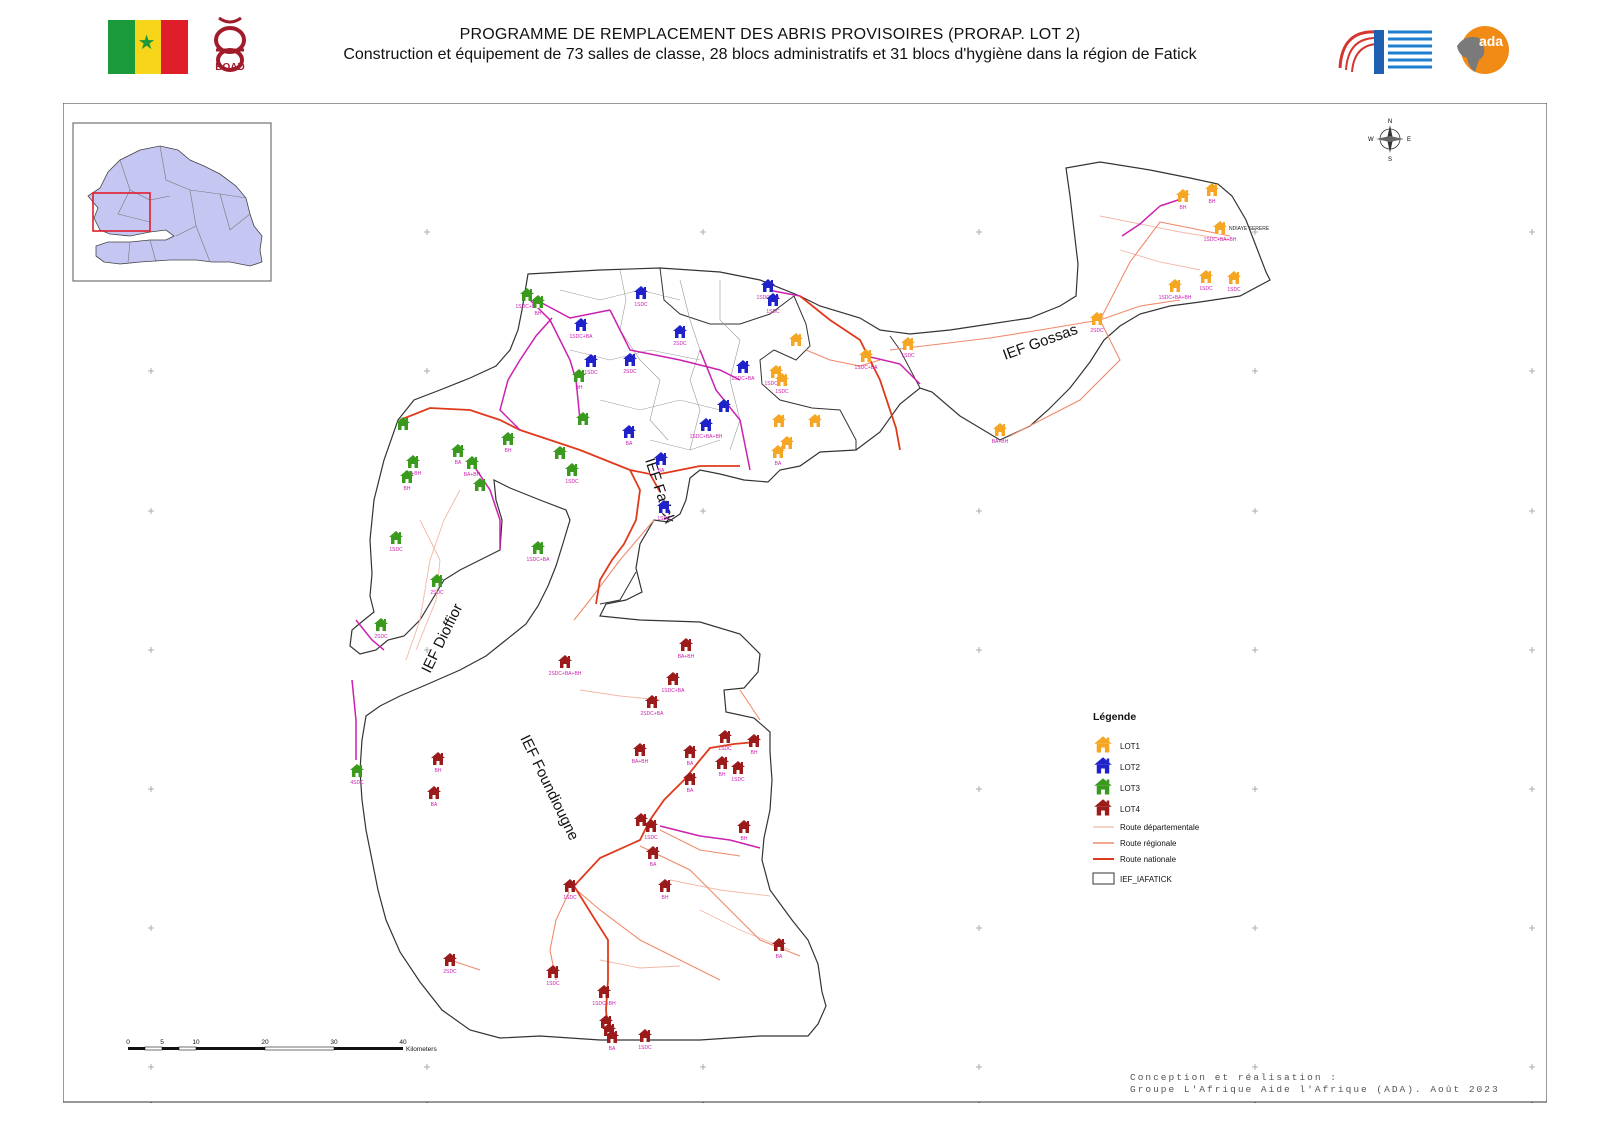 The width and height of the screenshot is (1600, 1132). What do you see at coordinates (146, 43) in the screenshot?
I see `star-icon: ★` at bounding box center [146, 43].